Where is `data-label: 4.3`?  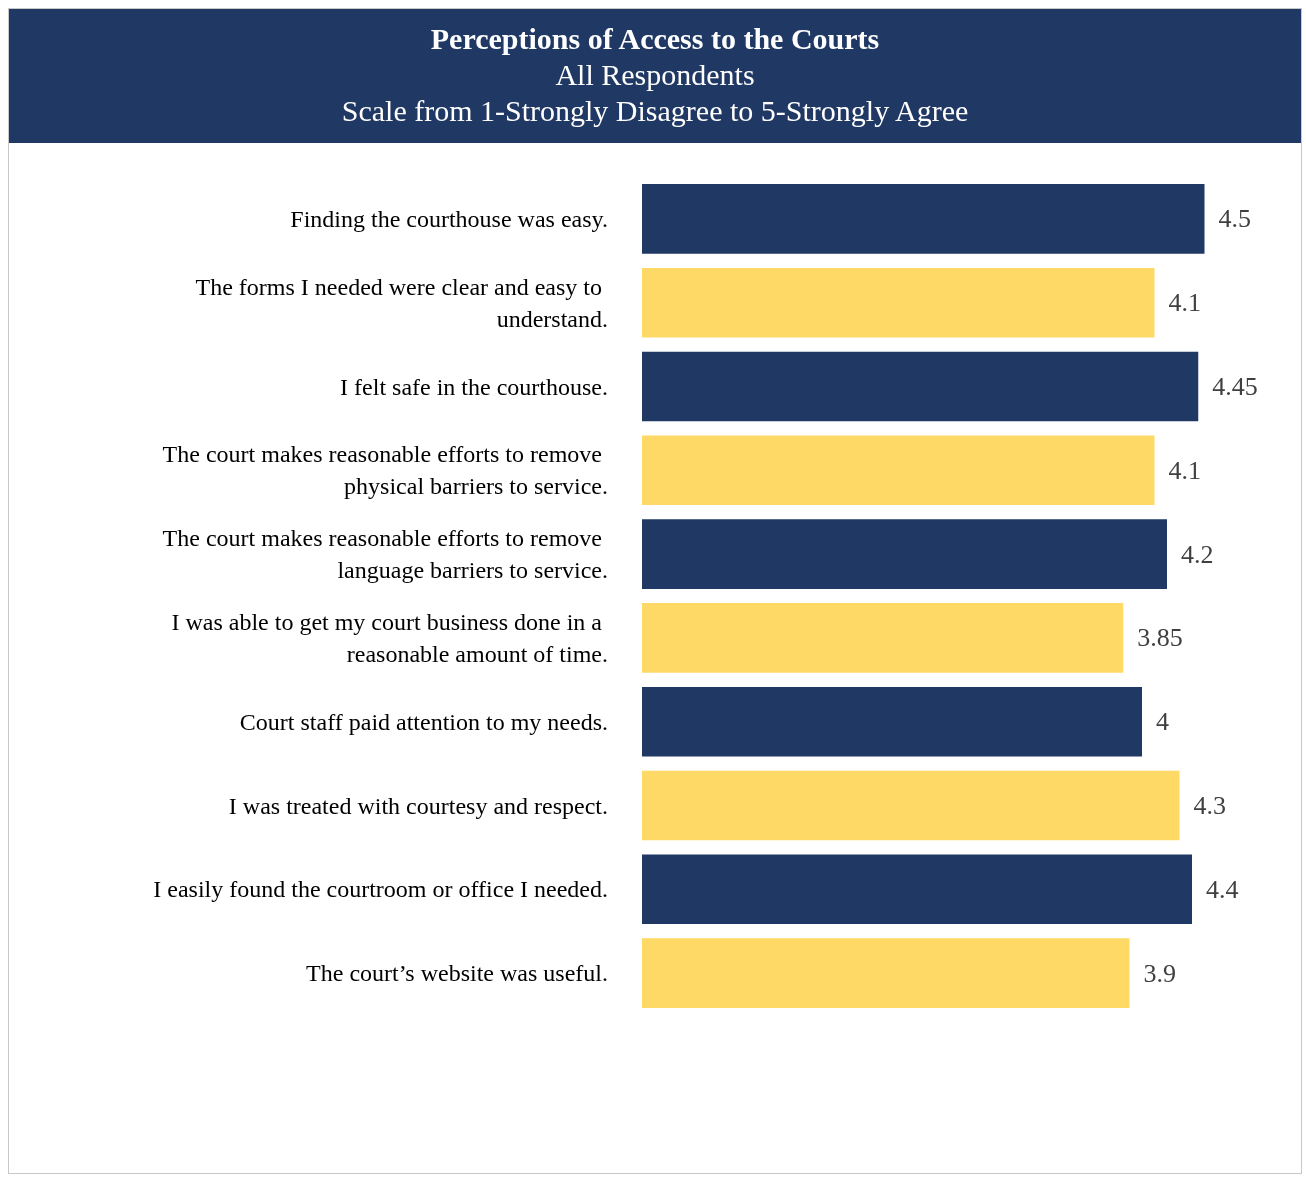 data-label: 4.3 is located at coordinates (1209, 805).